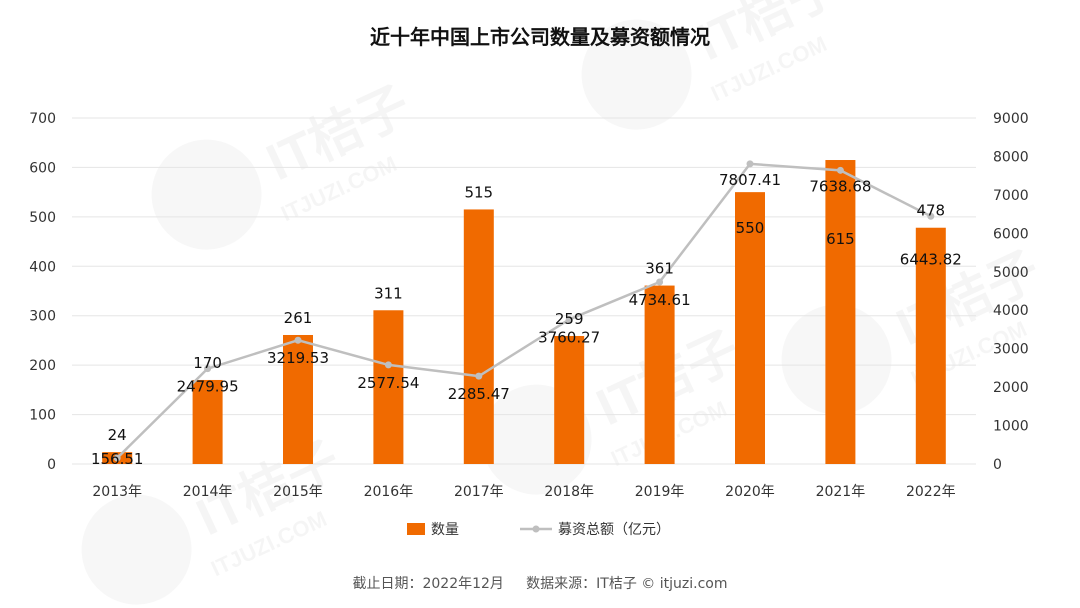 The image size is (1080, 608). What do you see at coordinates (445, 530) in the screenshot?
I see `legend-bar-label: 数量` at bounding box center [445, 530].